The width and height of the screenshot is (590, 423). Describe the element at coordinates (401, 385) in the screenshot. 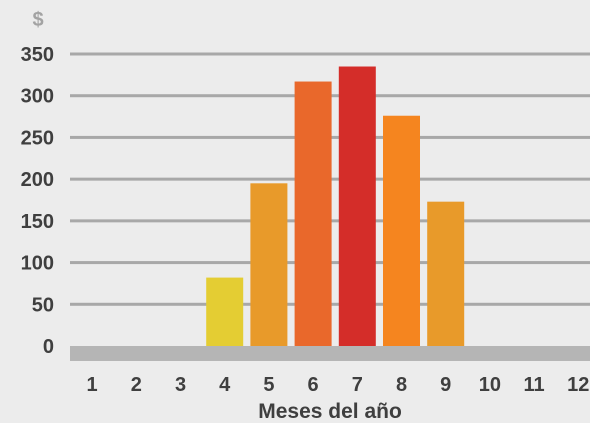

I see `x-tick-label: 8` at that location.